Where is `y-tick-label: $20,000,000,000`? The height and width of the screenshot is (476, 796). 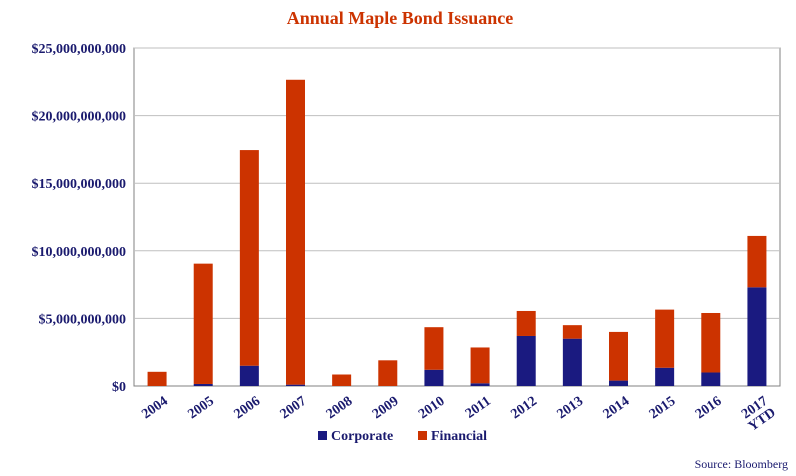 y-tick-label: $20,000,000,000 is located at coordinates (79, 117).